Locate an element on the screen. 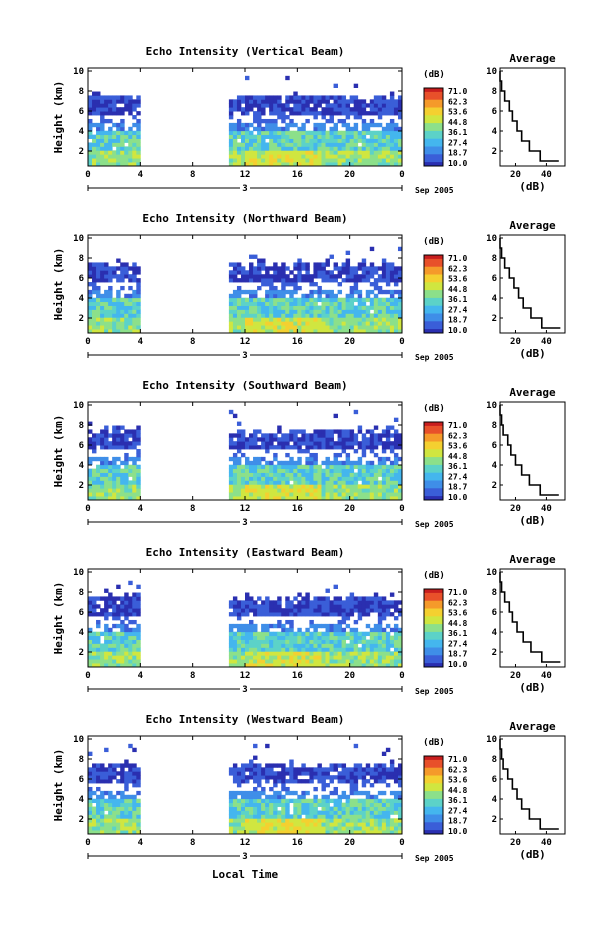  x-tick-label: 4 is located at coordinates (141, 175).